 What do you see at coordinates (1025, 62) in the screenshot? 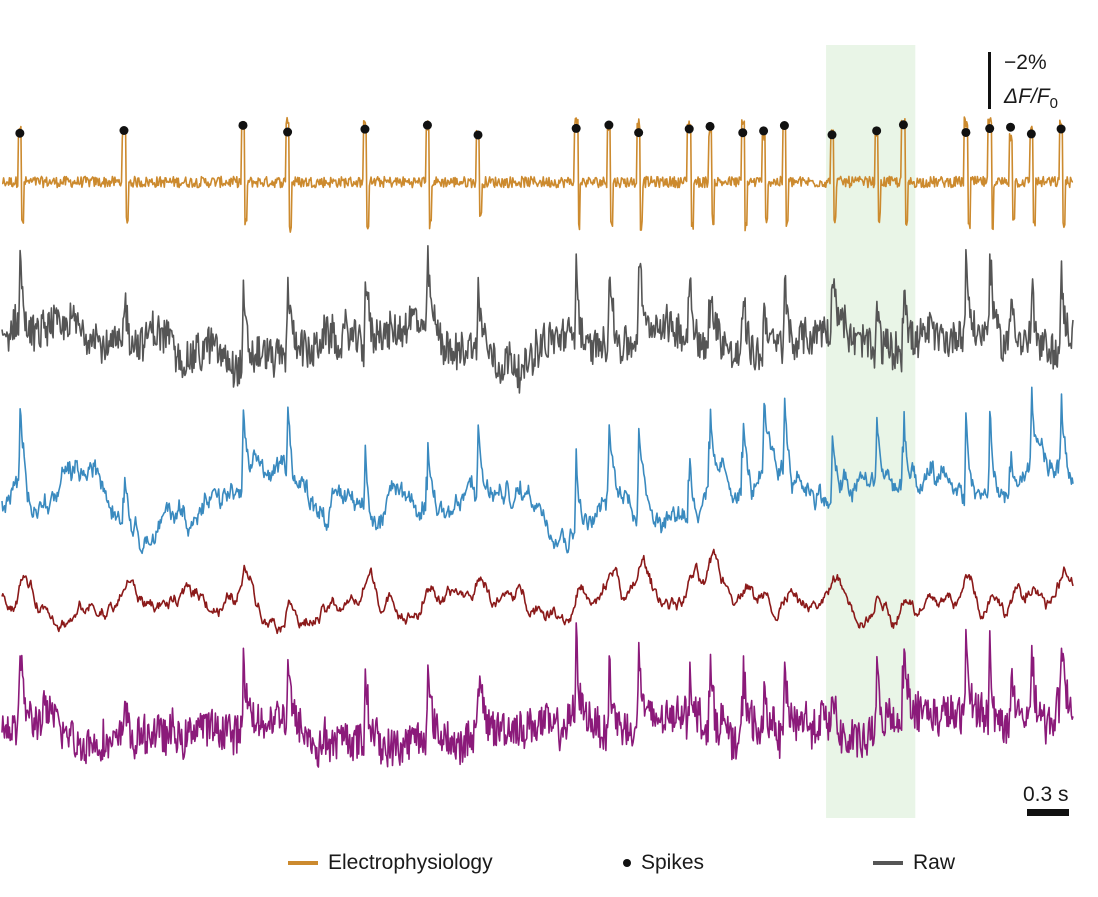
I see `y-scale-label: −2%` at bounding box center [1025, 62].